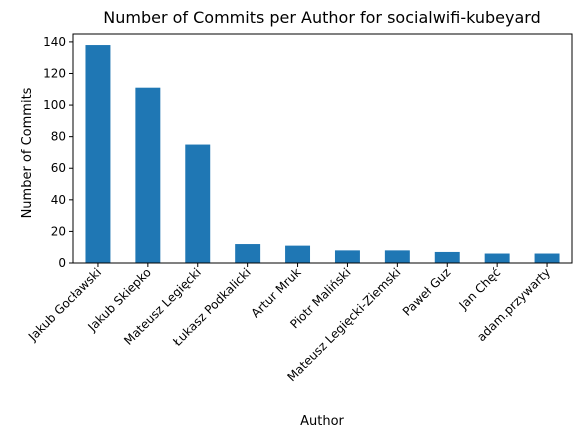 The width and height of the screenshot is (580, 442). I want to click on y-tick-label: 100, so click(54, 105).